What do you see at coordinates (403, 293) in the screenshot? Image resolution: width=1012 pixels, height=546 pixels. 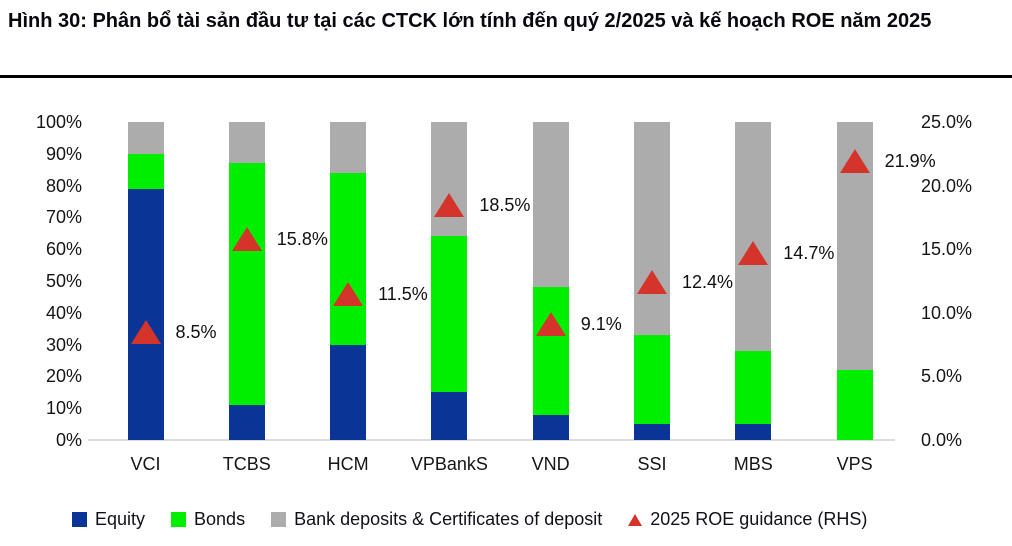 I see `roe-value-label: 11.5%` at bounding box center [403, 293].